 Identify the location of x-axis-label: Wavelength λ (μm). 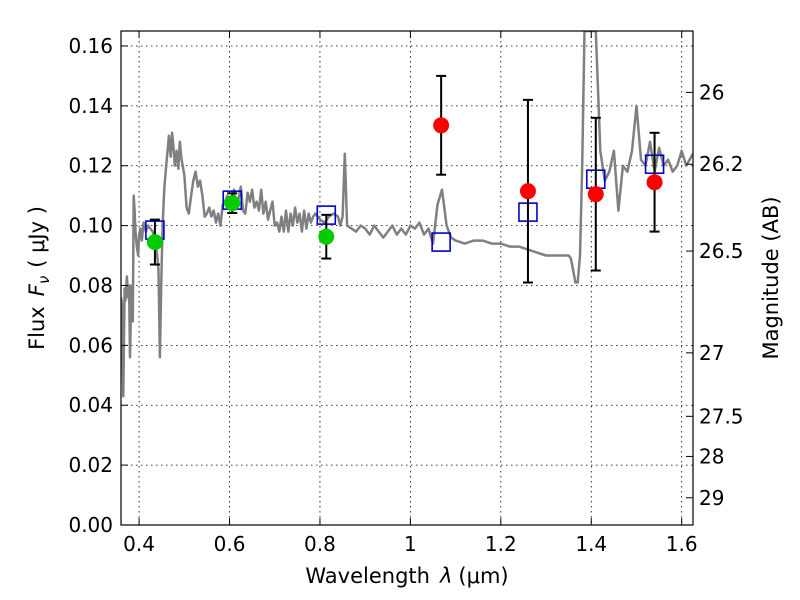
(406, 576).